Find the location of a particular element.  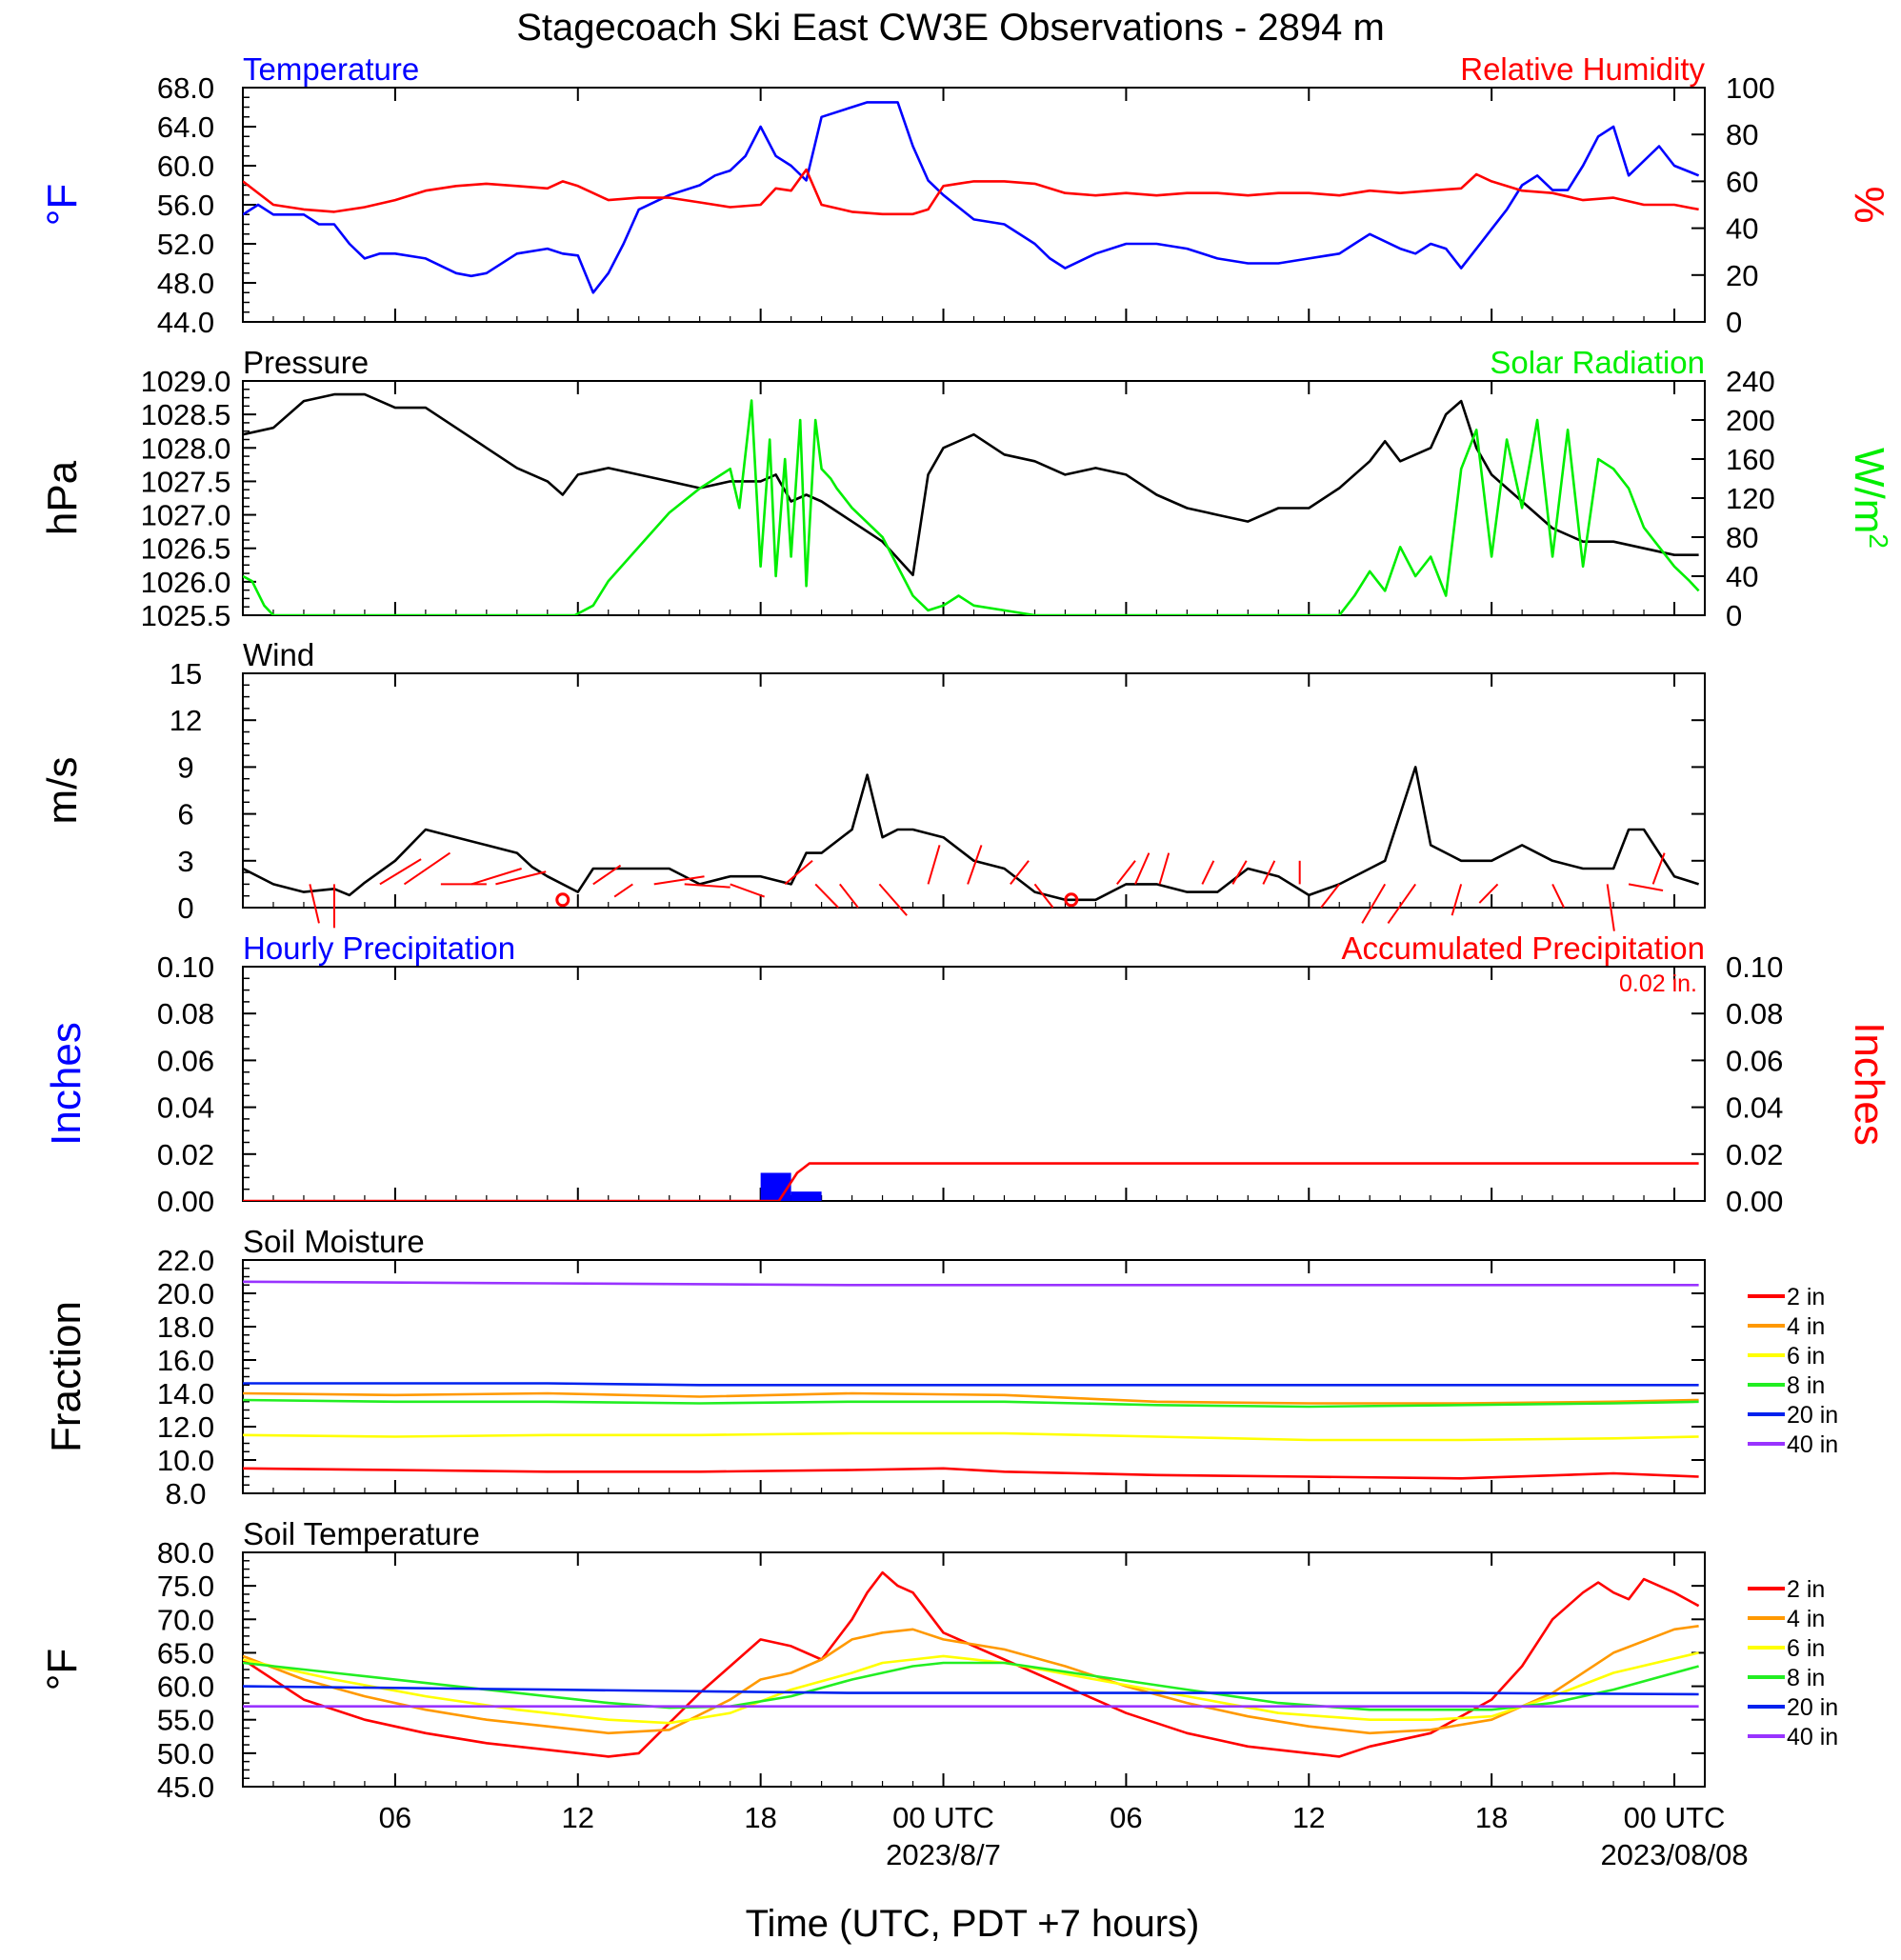

y-axis-label-left: m/s is located at coordinates (63, 791).